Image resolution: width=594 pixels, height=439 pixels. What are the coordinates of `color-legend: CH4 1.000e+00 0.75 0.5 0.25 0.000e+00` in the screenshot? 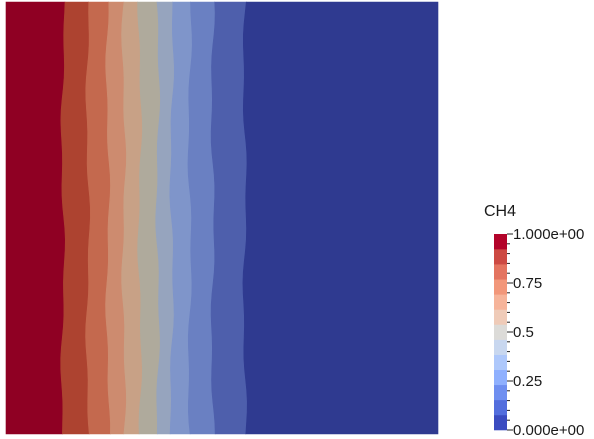 It's located at (534, 321).